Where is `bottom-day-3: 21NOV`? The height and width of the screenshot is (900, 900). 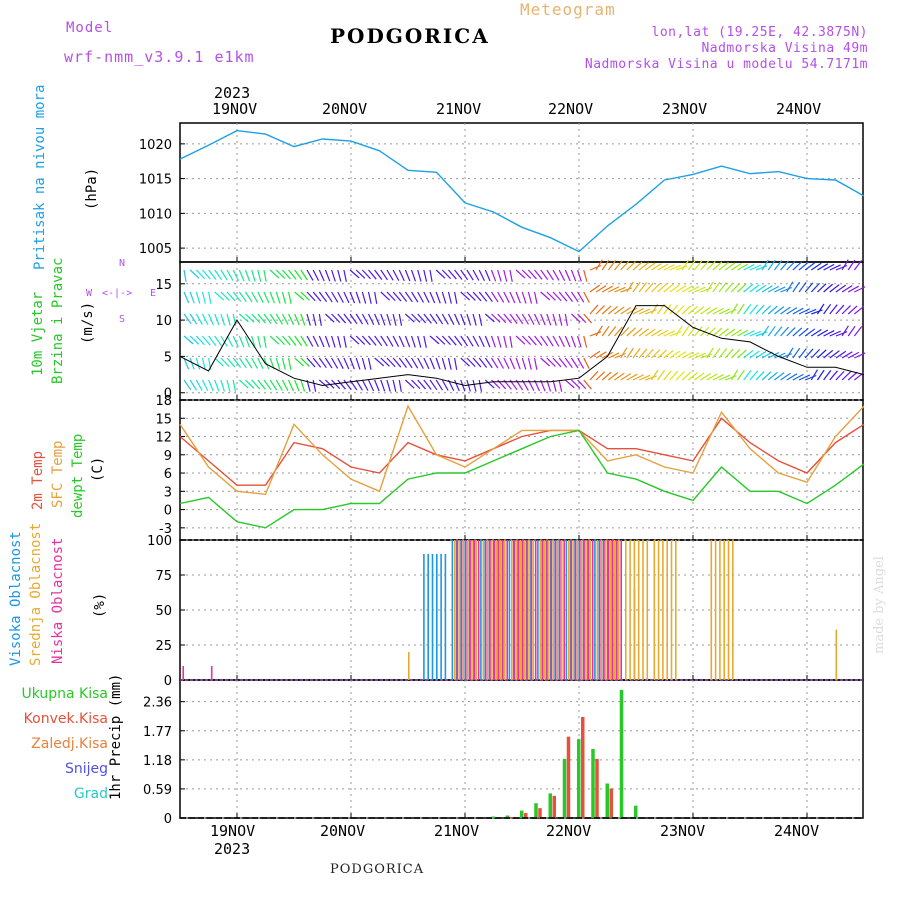 bottom-day-3: 21NOV is located at coordinates (457, 831).